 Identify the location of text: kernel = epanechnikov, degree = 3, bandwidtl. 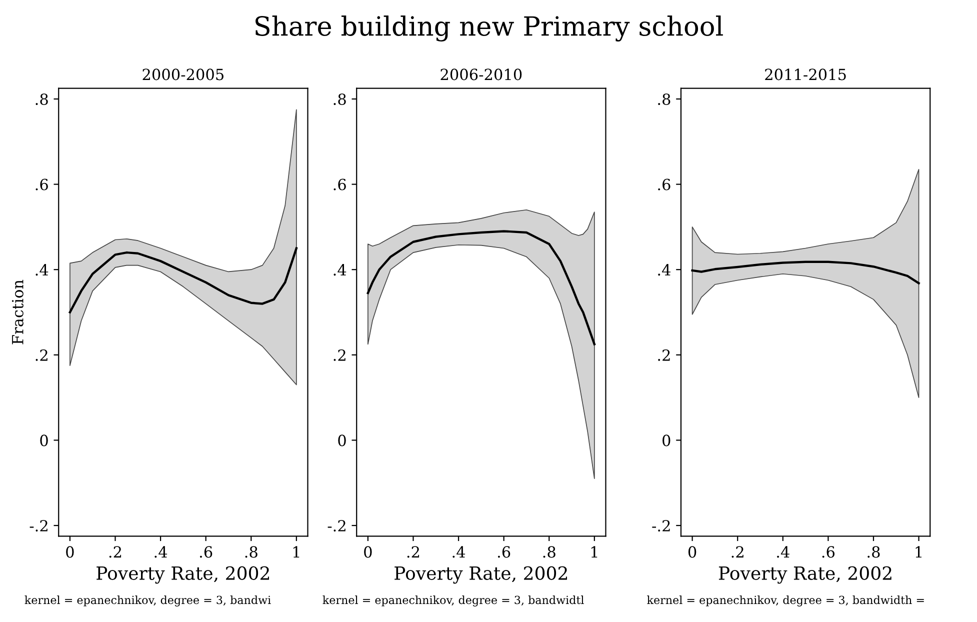
(453, 601).